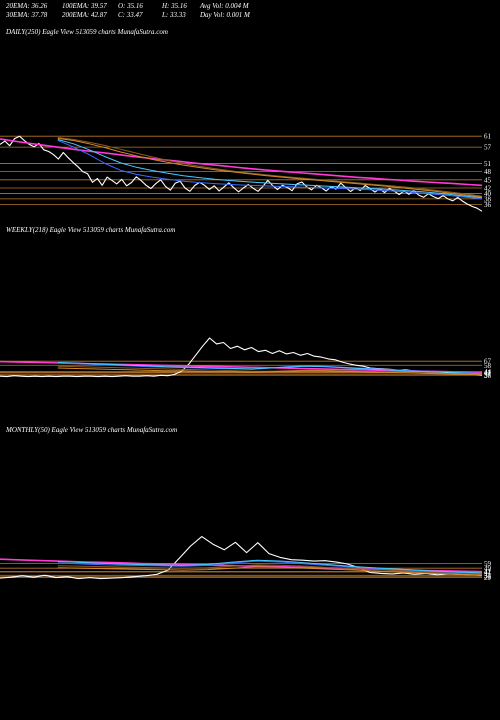 This screenshot has height=720, width=500. Describe the element at coordinates (27, 15) in the screenshot. I see `ema30-label: 30EMA: 37.78` at that location.